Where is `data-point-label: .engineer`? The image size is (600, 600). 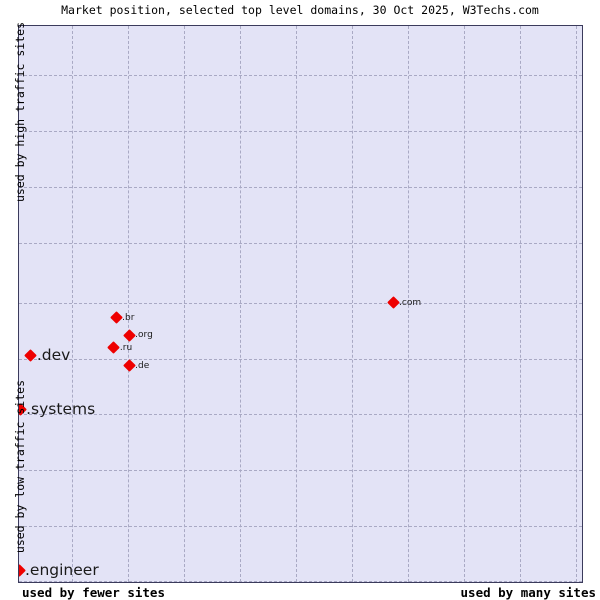 data-point-label: .engineer is located at coordinates (62, 570).